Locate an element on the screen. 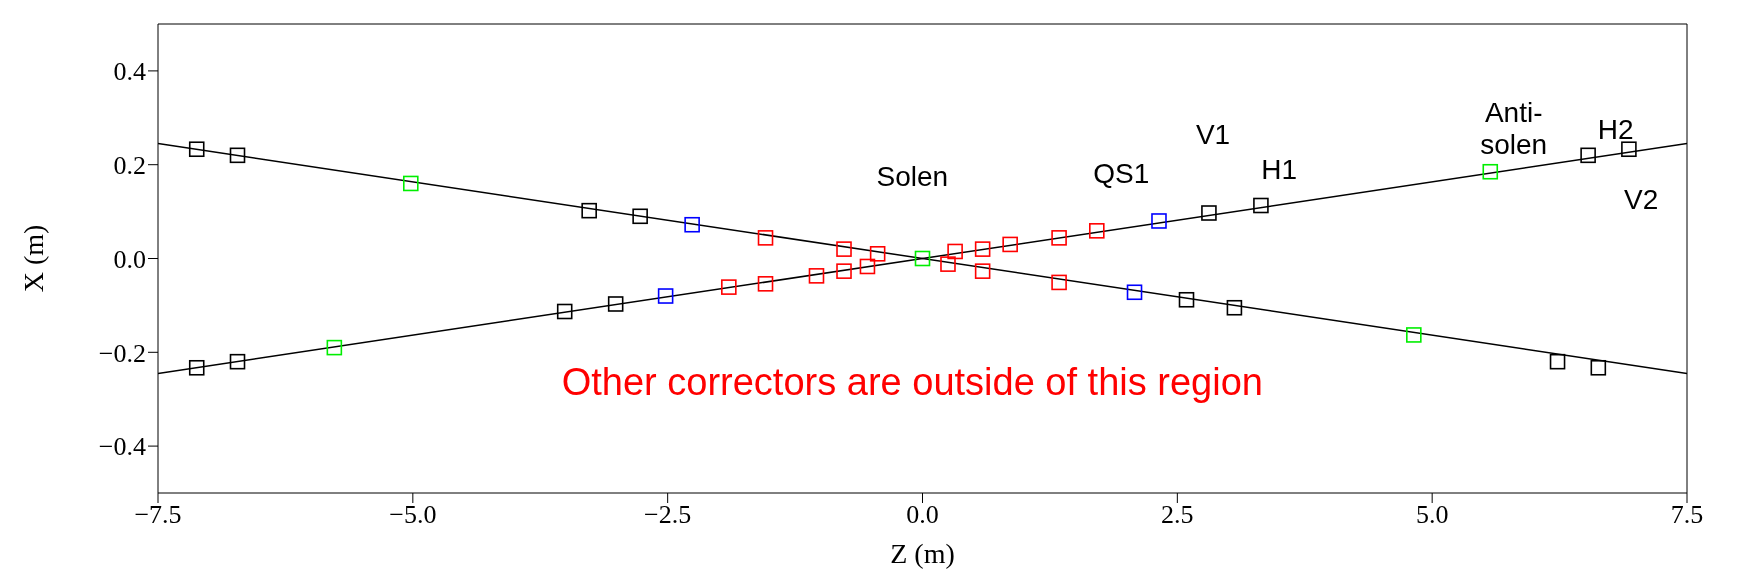 This screenshot has width=1738, height=585. annotation: Other correctors are outside of this region is located at coordinates (912, 381).